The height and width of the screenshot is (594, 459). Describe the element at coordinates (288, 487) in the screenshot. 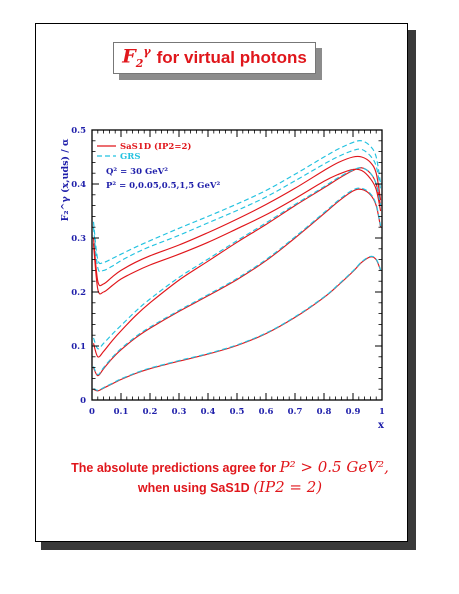

I see `caption-line-2-math: (IP2 = 2)` at that location.